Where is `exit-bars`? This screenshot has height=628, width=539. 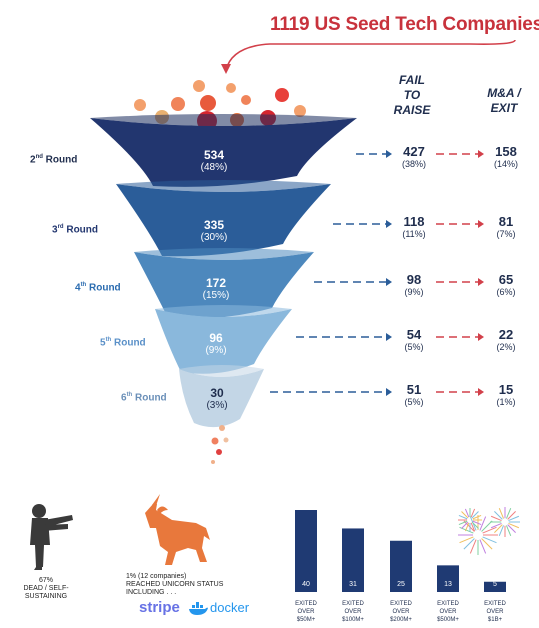
exit-bars is located at coordinates (400, 551).